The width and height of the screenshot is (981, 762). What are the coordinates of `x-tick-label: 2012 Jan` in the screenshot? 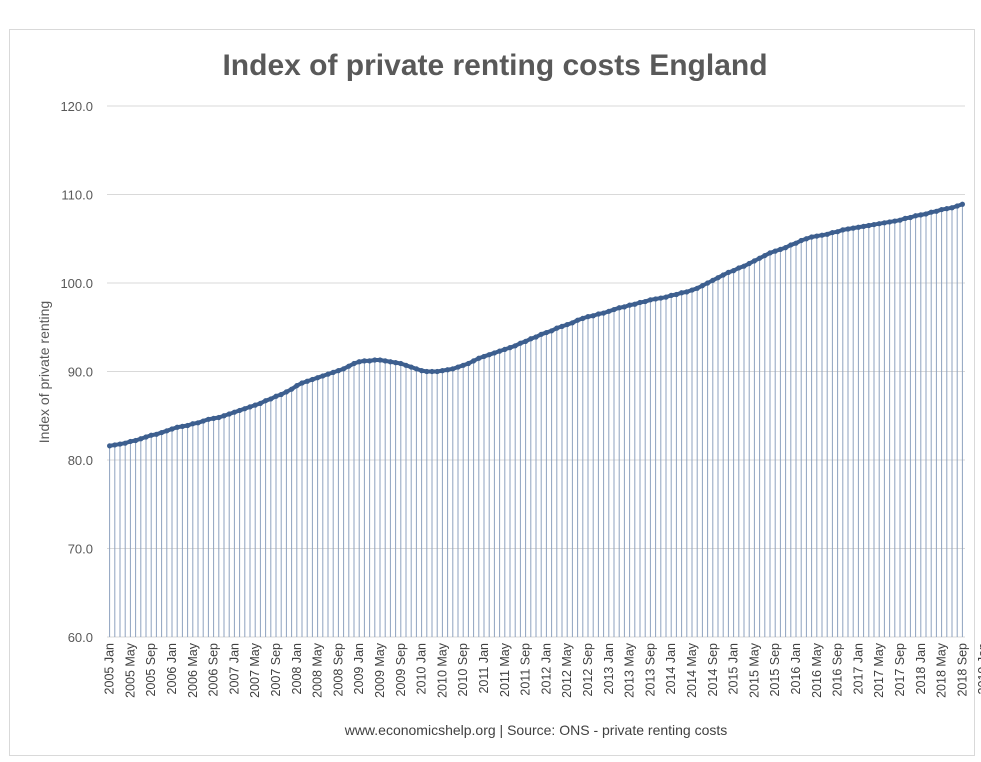 It's located at (546, 668).